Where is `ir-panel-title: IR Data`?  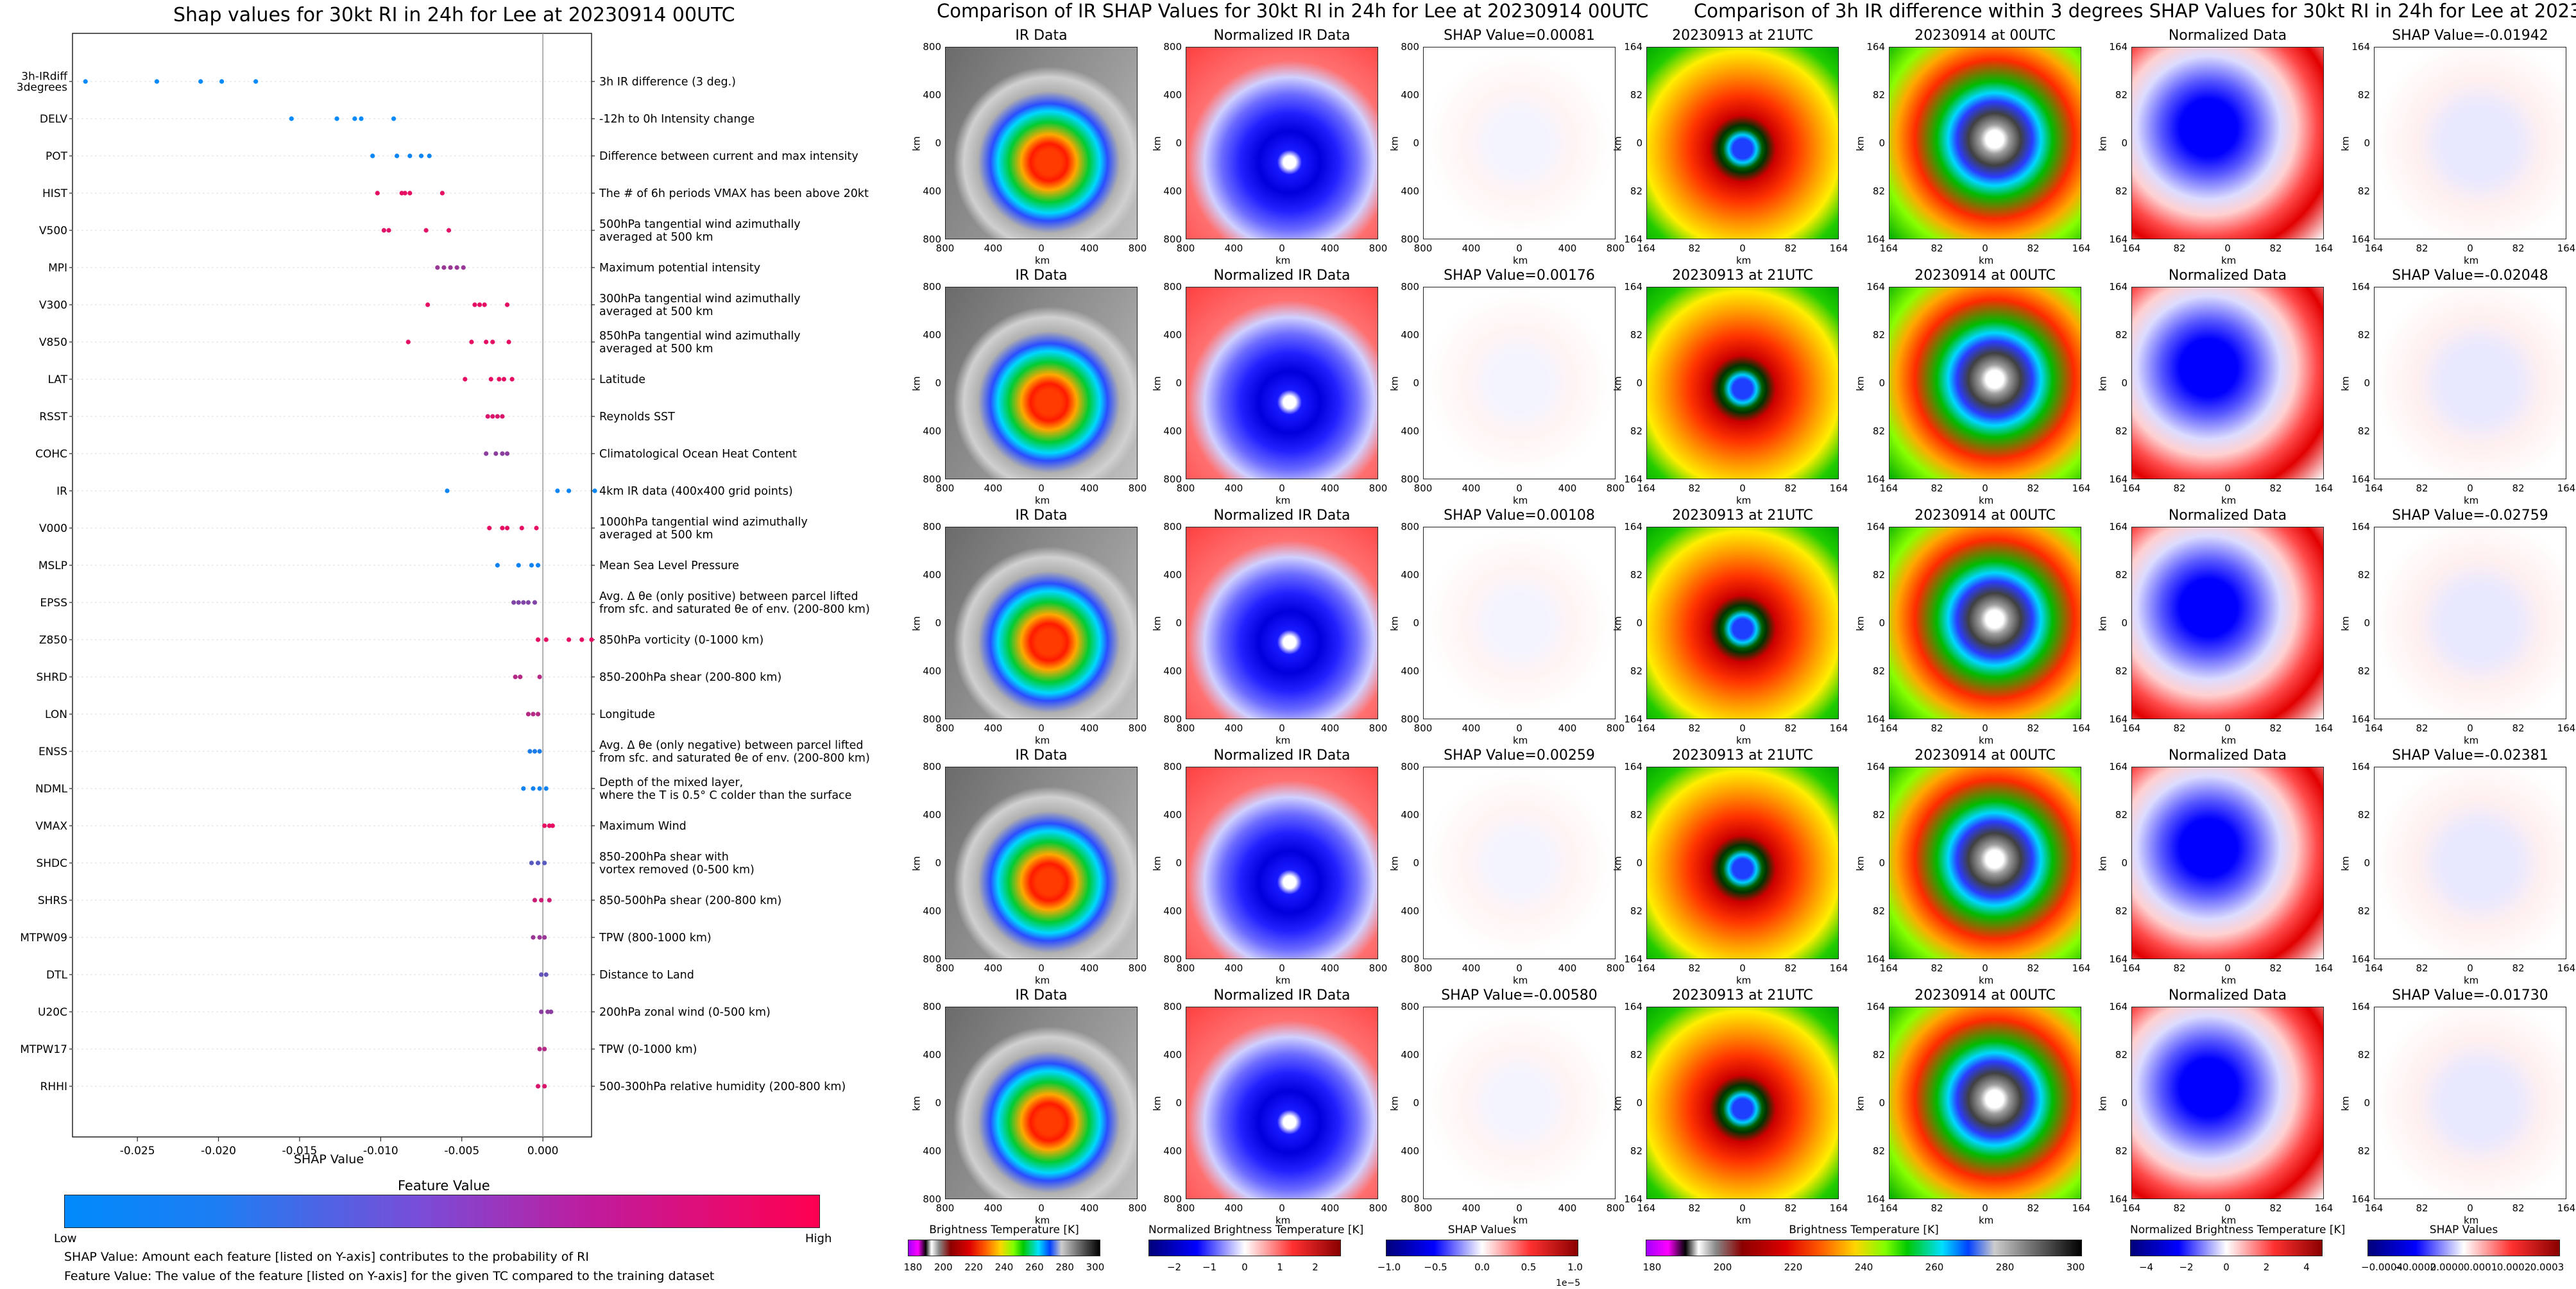 ir-panel-title: IR Data is located at coordinates (1041, 36).